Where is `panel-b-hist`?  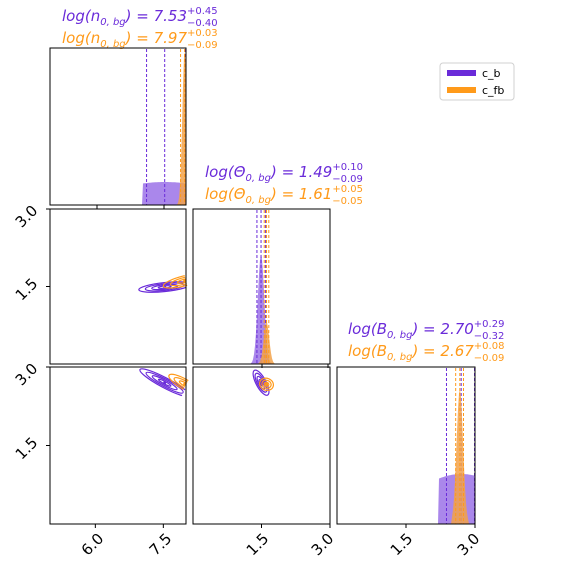
panel-b-hist is located at coordinates (406, 446).